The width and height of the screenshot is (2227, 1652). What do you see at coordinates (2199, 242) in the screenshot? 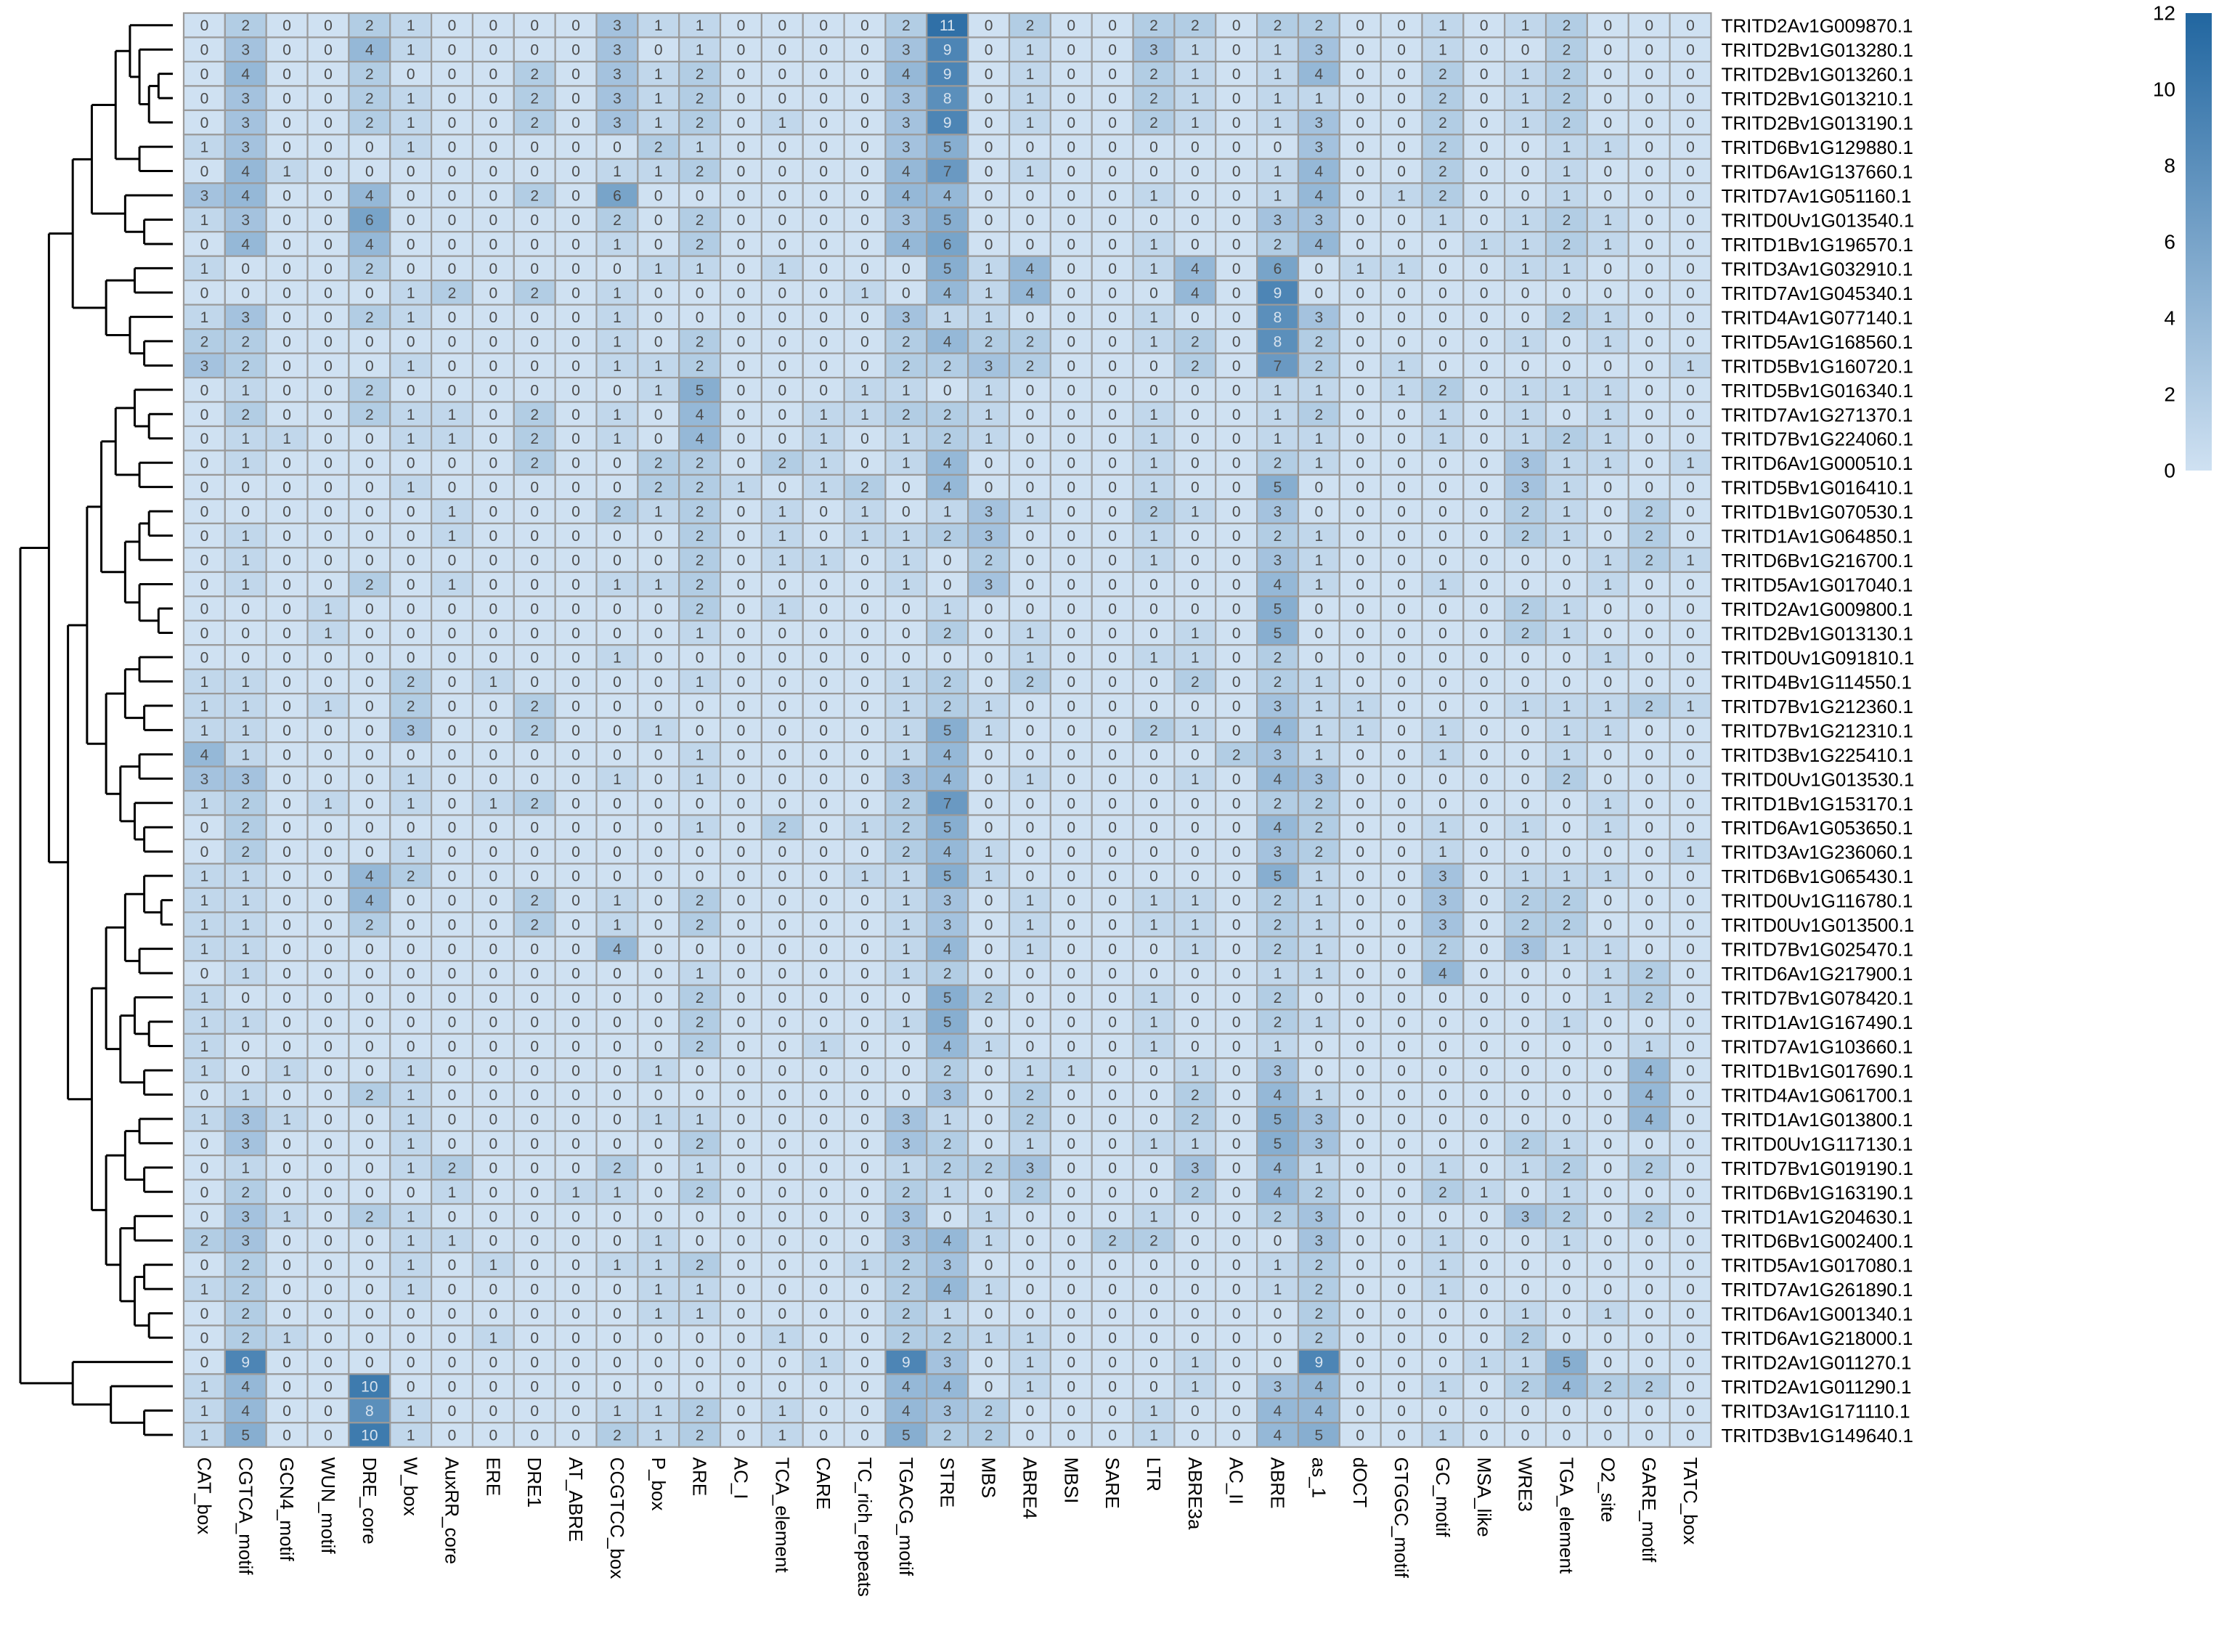
I see `legend-color-bar` at bounding box center [2199, 242].